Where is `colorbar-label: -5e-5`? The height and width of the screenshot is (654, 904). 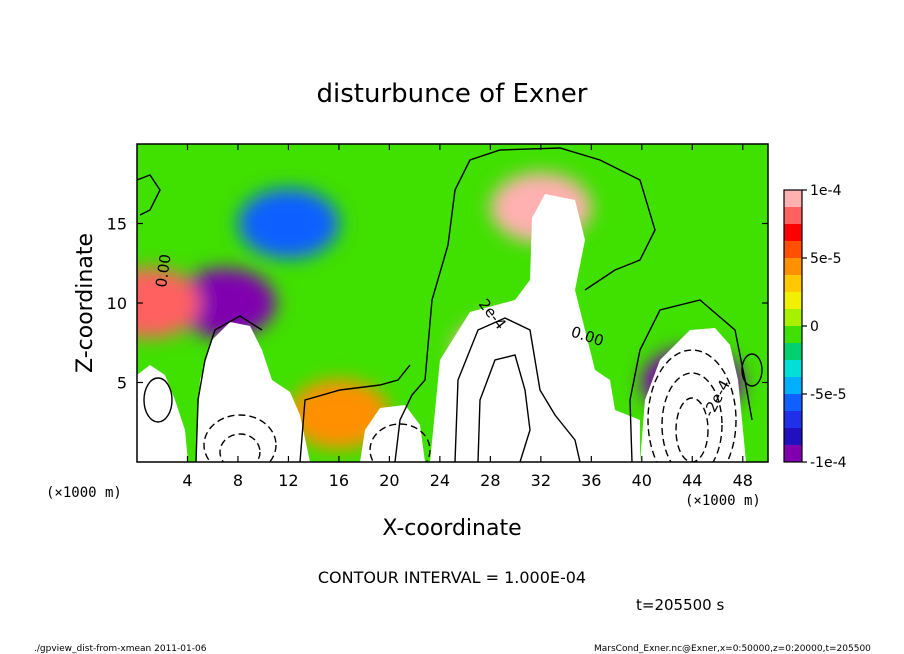 colorbar-label: -5e-5 is located at coordinates (828, 395).